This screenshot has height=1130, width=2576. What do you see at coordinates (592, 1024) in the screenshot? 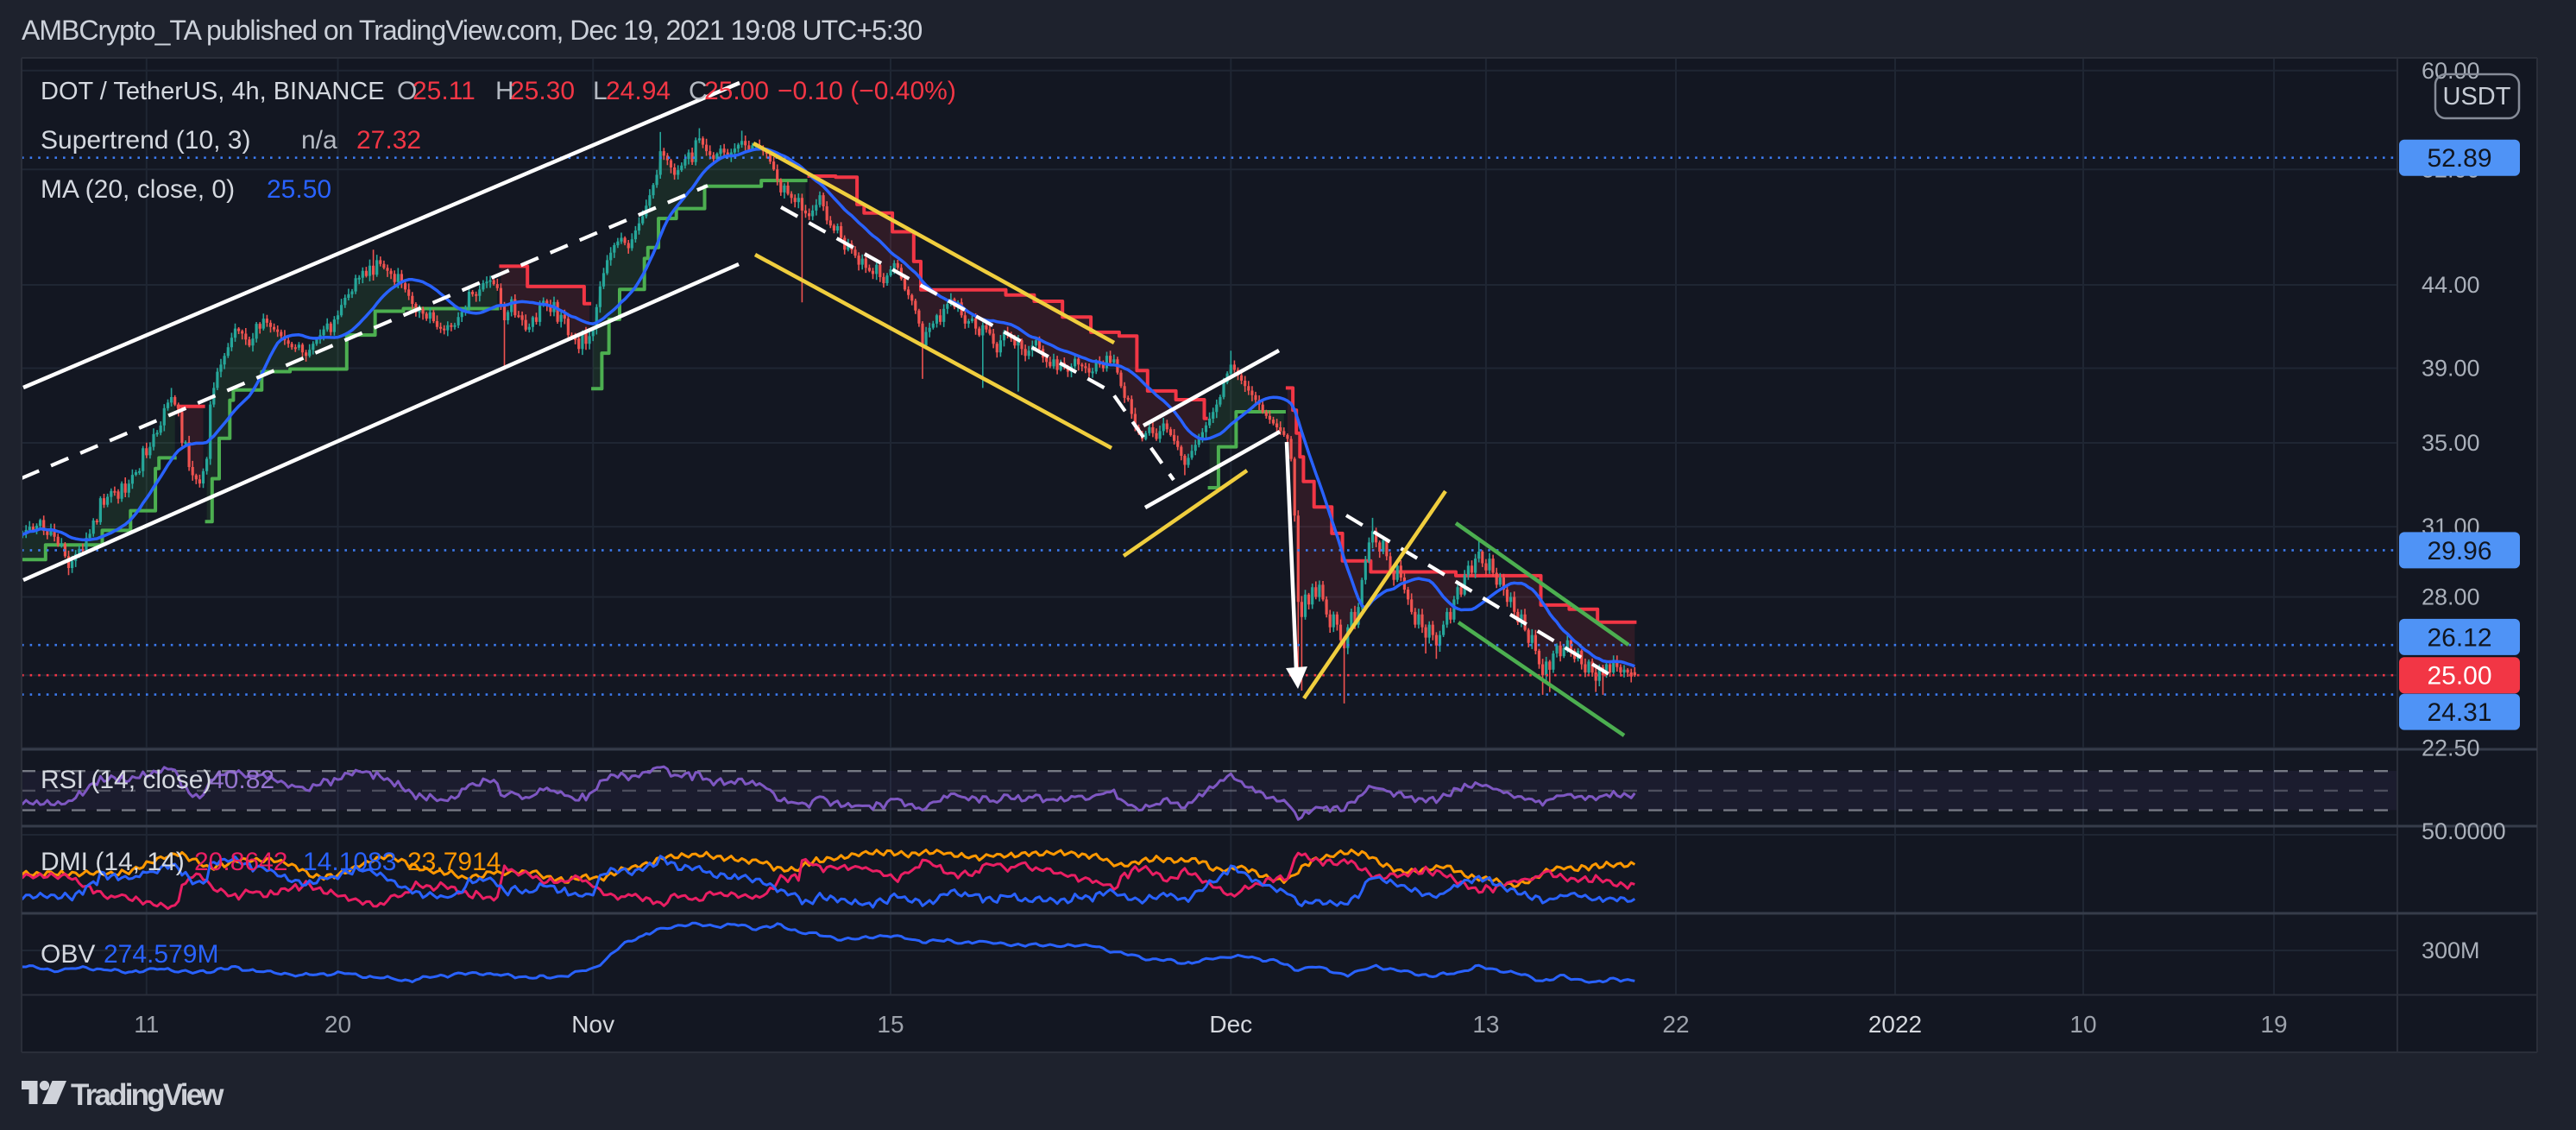
I see `svg-text: Nov` at bounding box center [592, 1024].